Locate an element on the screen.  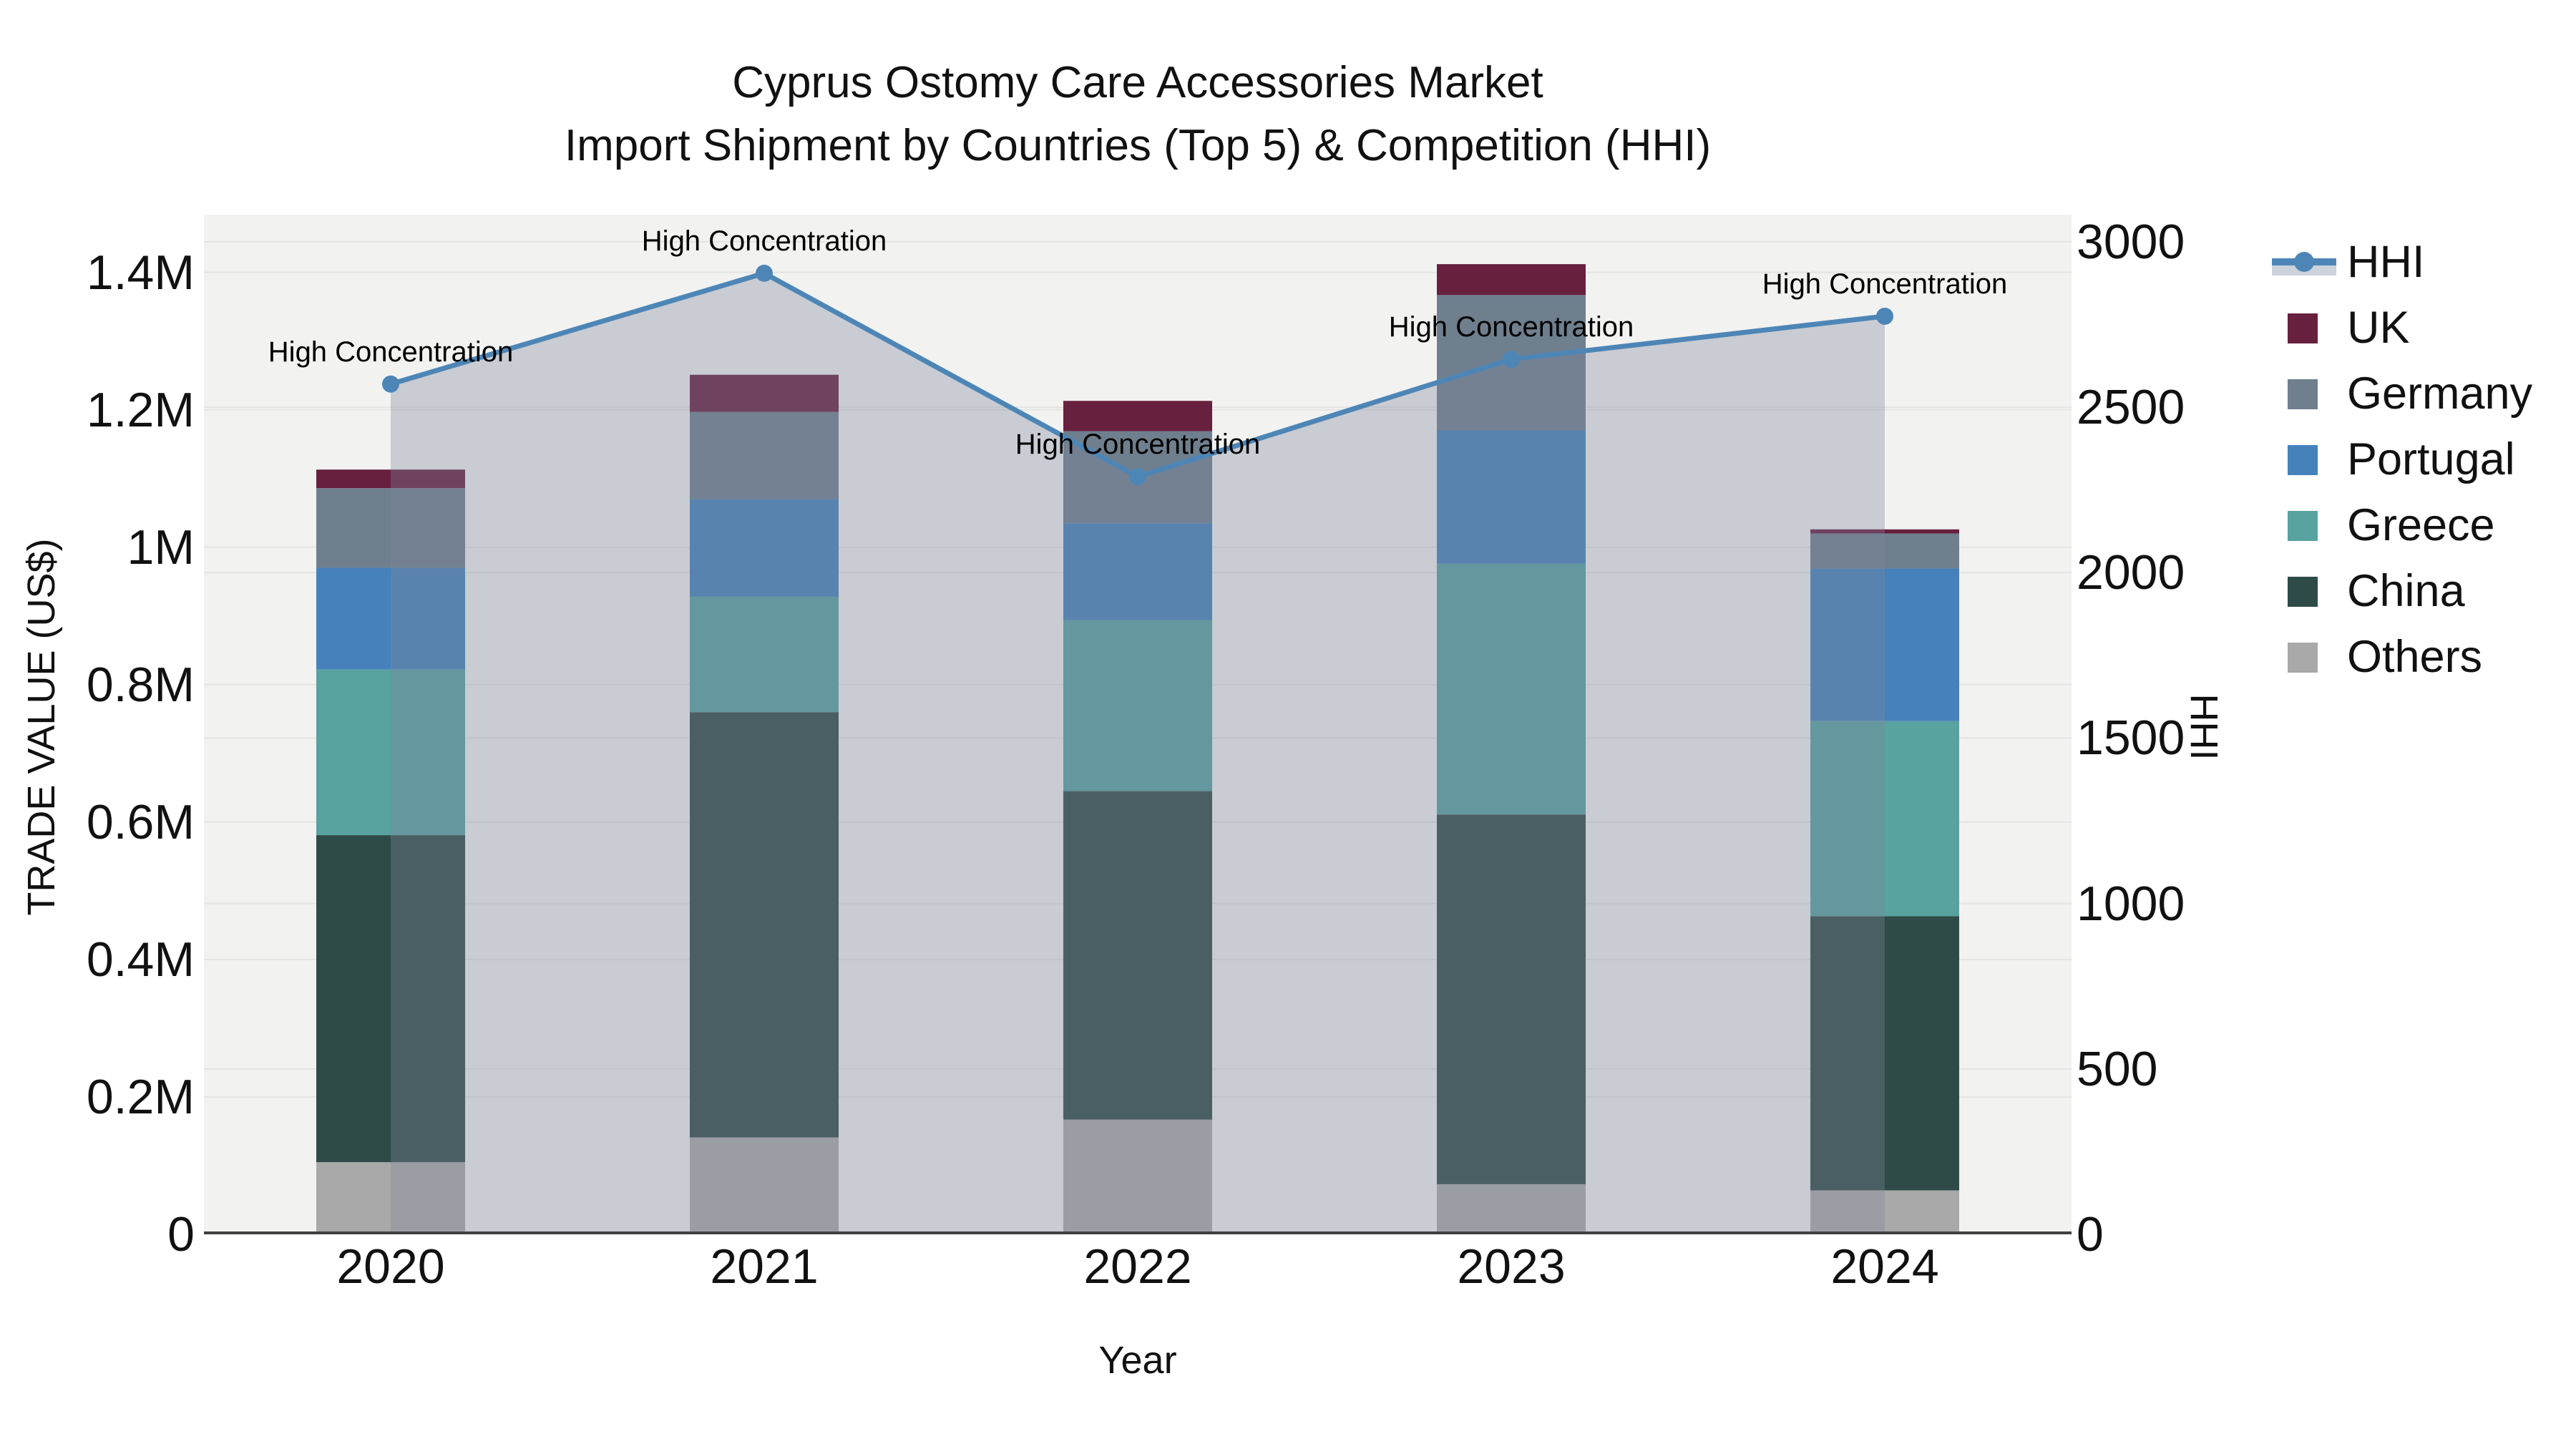
x-axis-title: Year is located at coordinates (1137, 1360).